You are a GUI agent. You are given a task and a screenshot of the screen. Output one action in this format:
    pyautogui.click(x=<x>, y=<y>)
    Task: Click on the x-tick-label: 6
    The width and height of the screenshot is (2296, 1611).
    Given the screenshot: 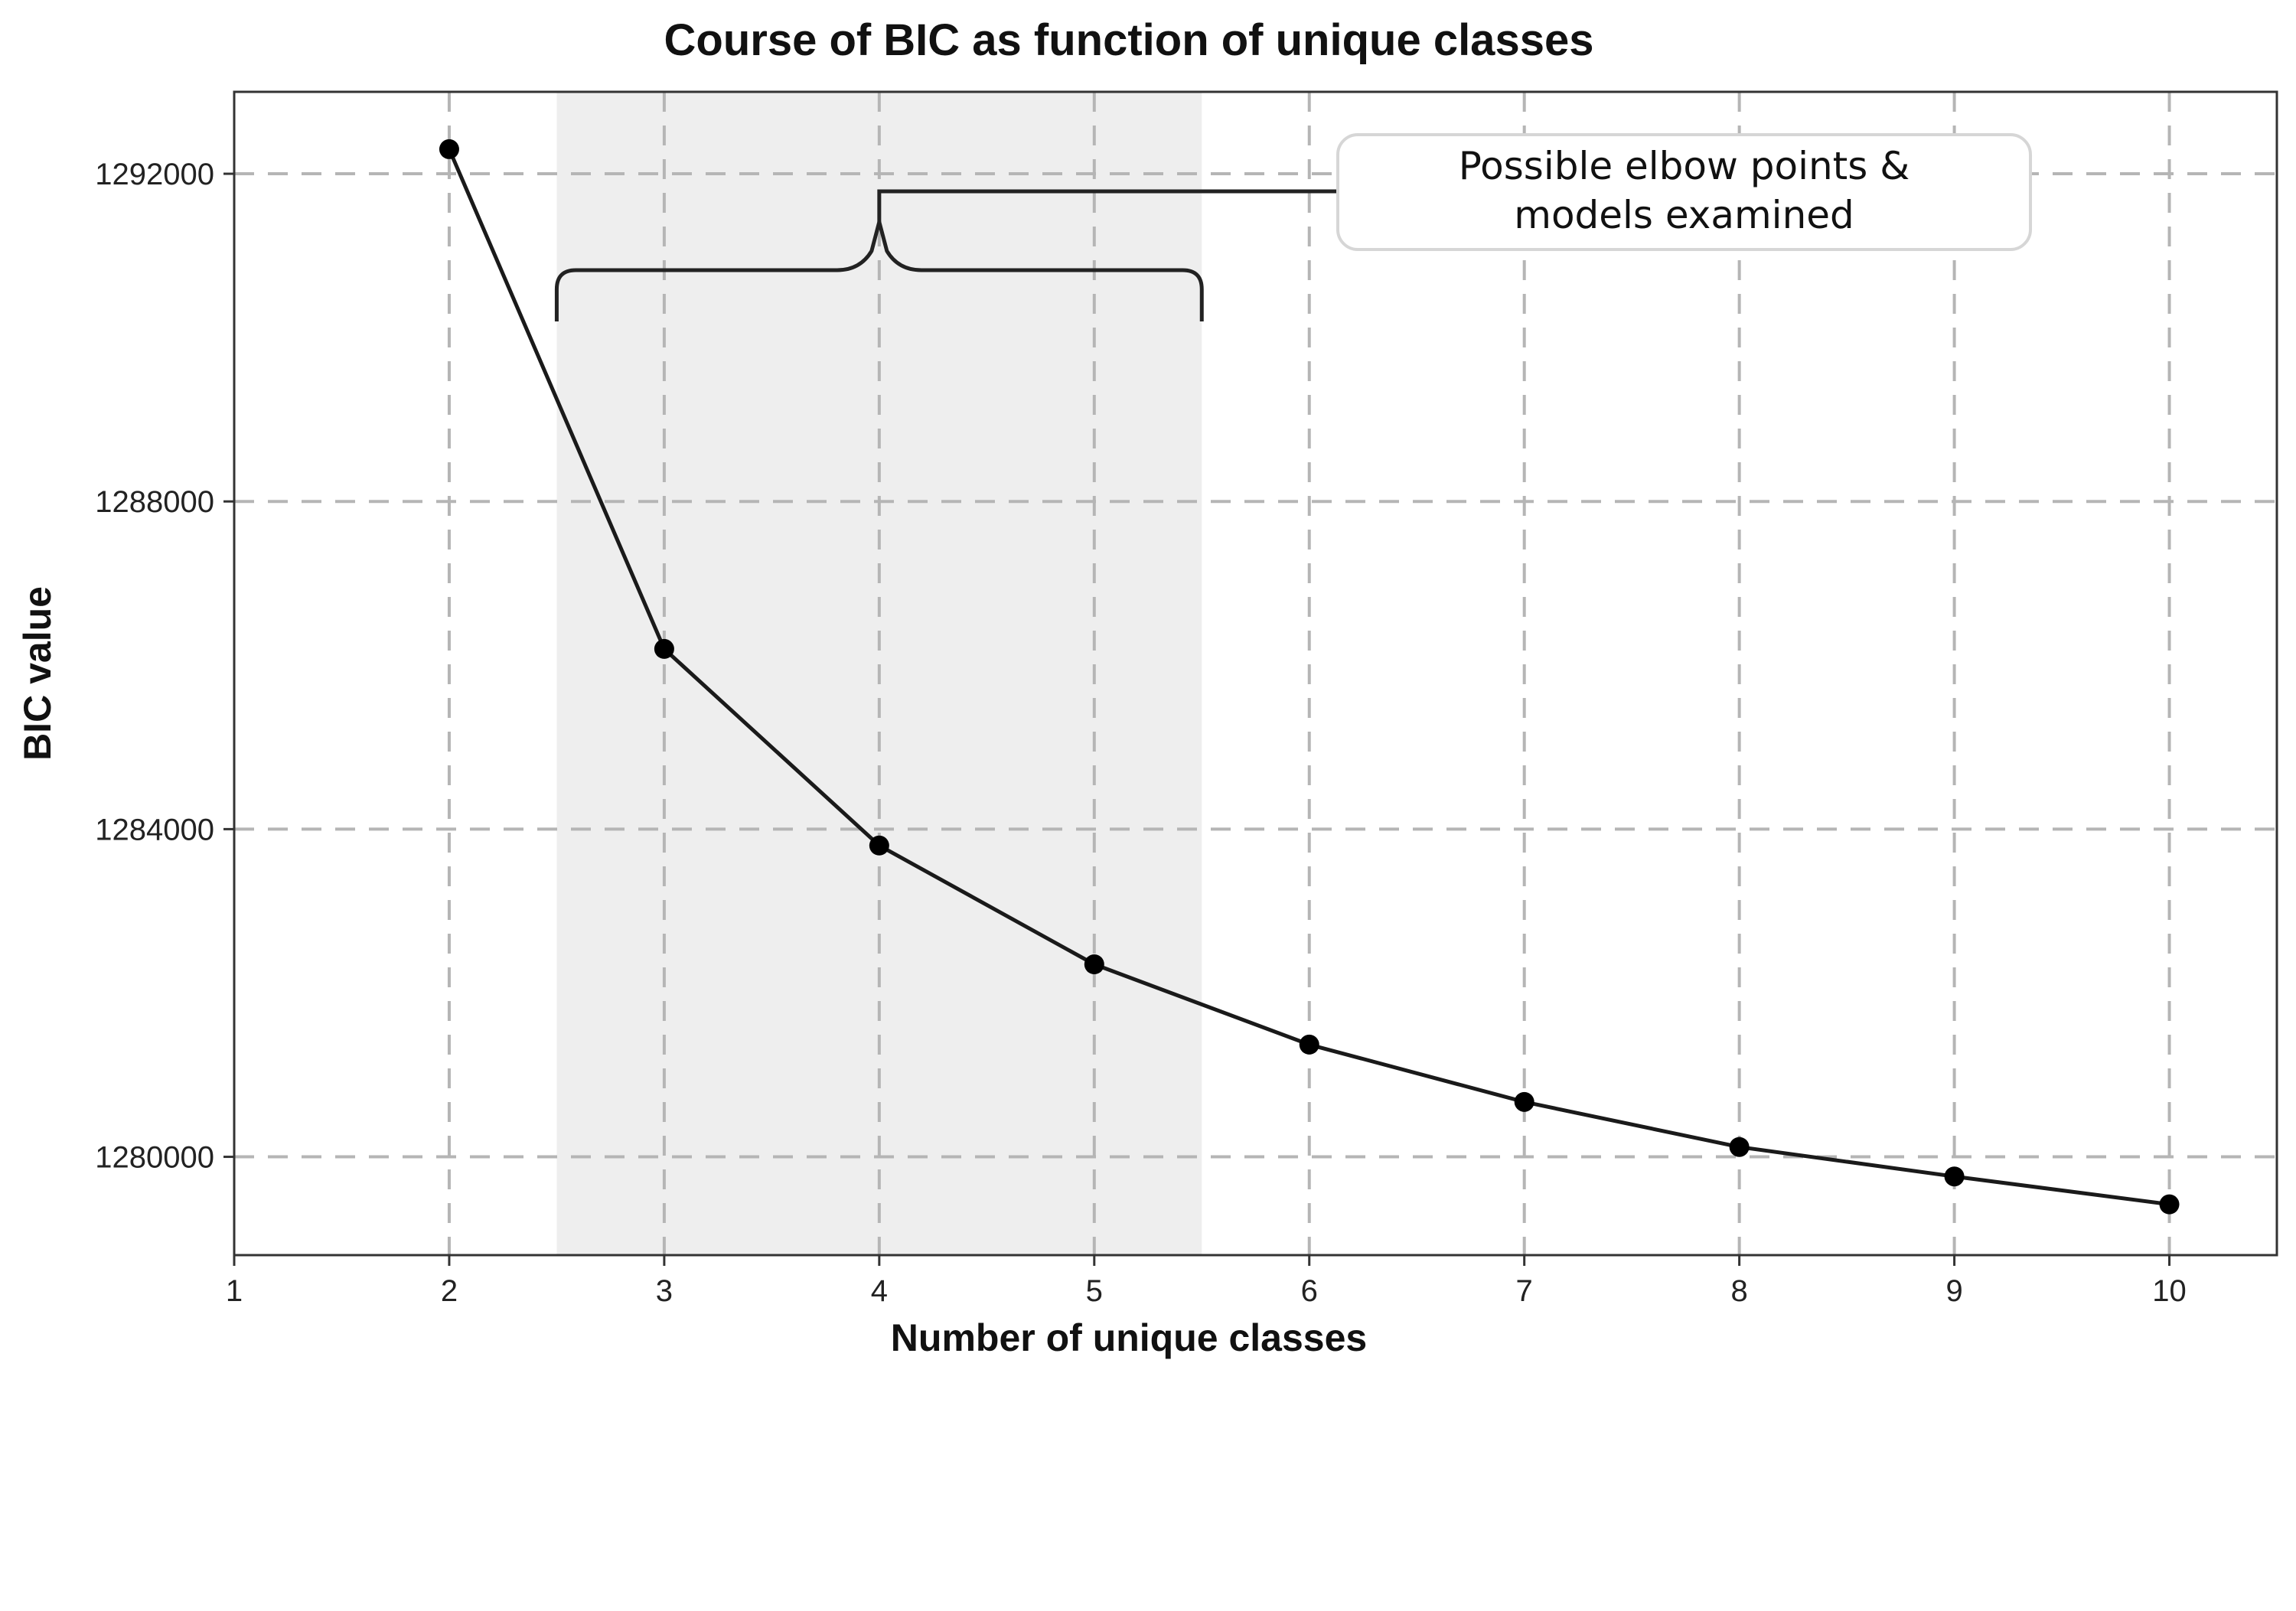 What is the action you would take?
    pyautogui.click(x=1309, y=1291)
    